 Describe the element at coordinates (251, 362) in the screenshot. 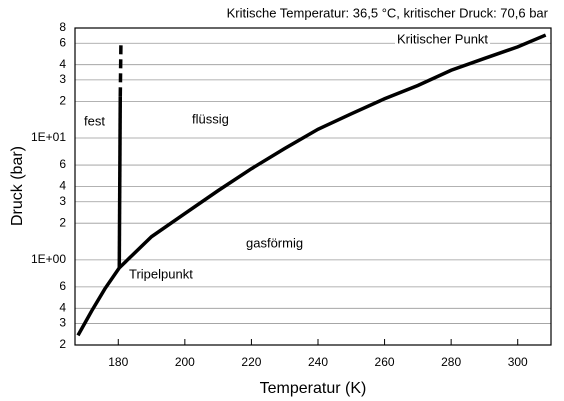

I see `x-tick-label: 220` at that location.